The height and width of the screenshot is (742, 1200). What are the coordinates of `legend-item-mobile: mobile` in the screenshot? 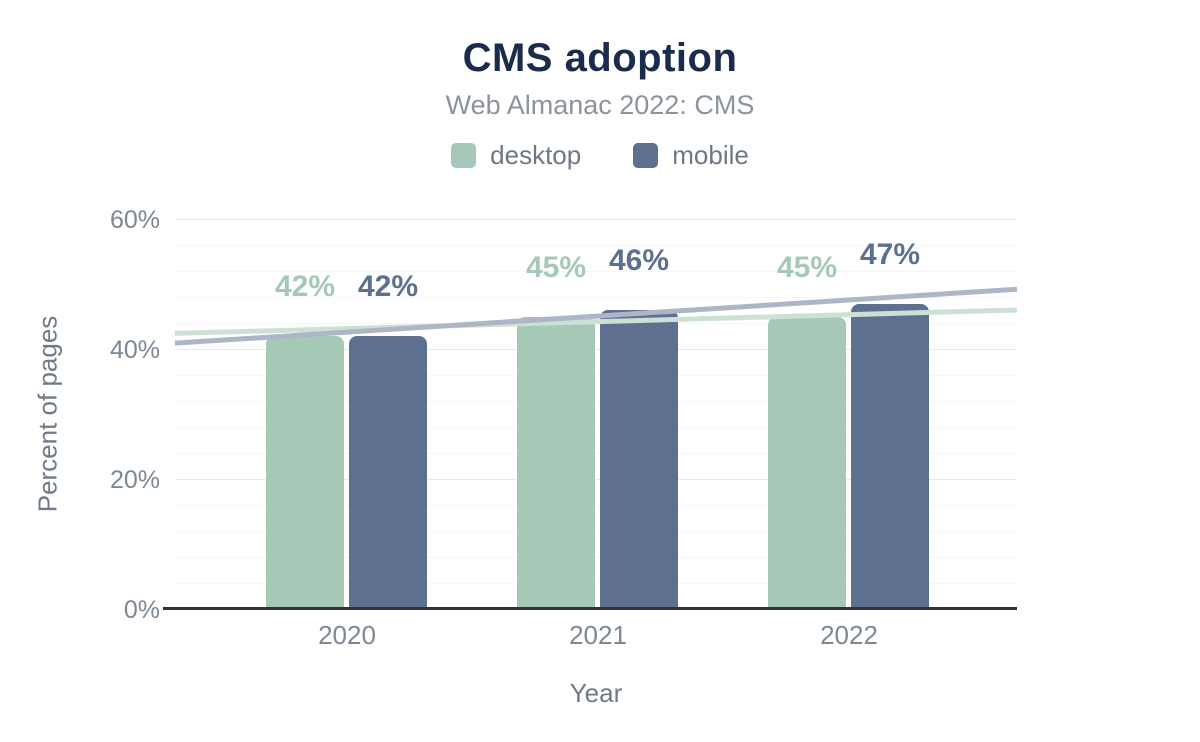 It's located at (691, 155).